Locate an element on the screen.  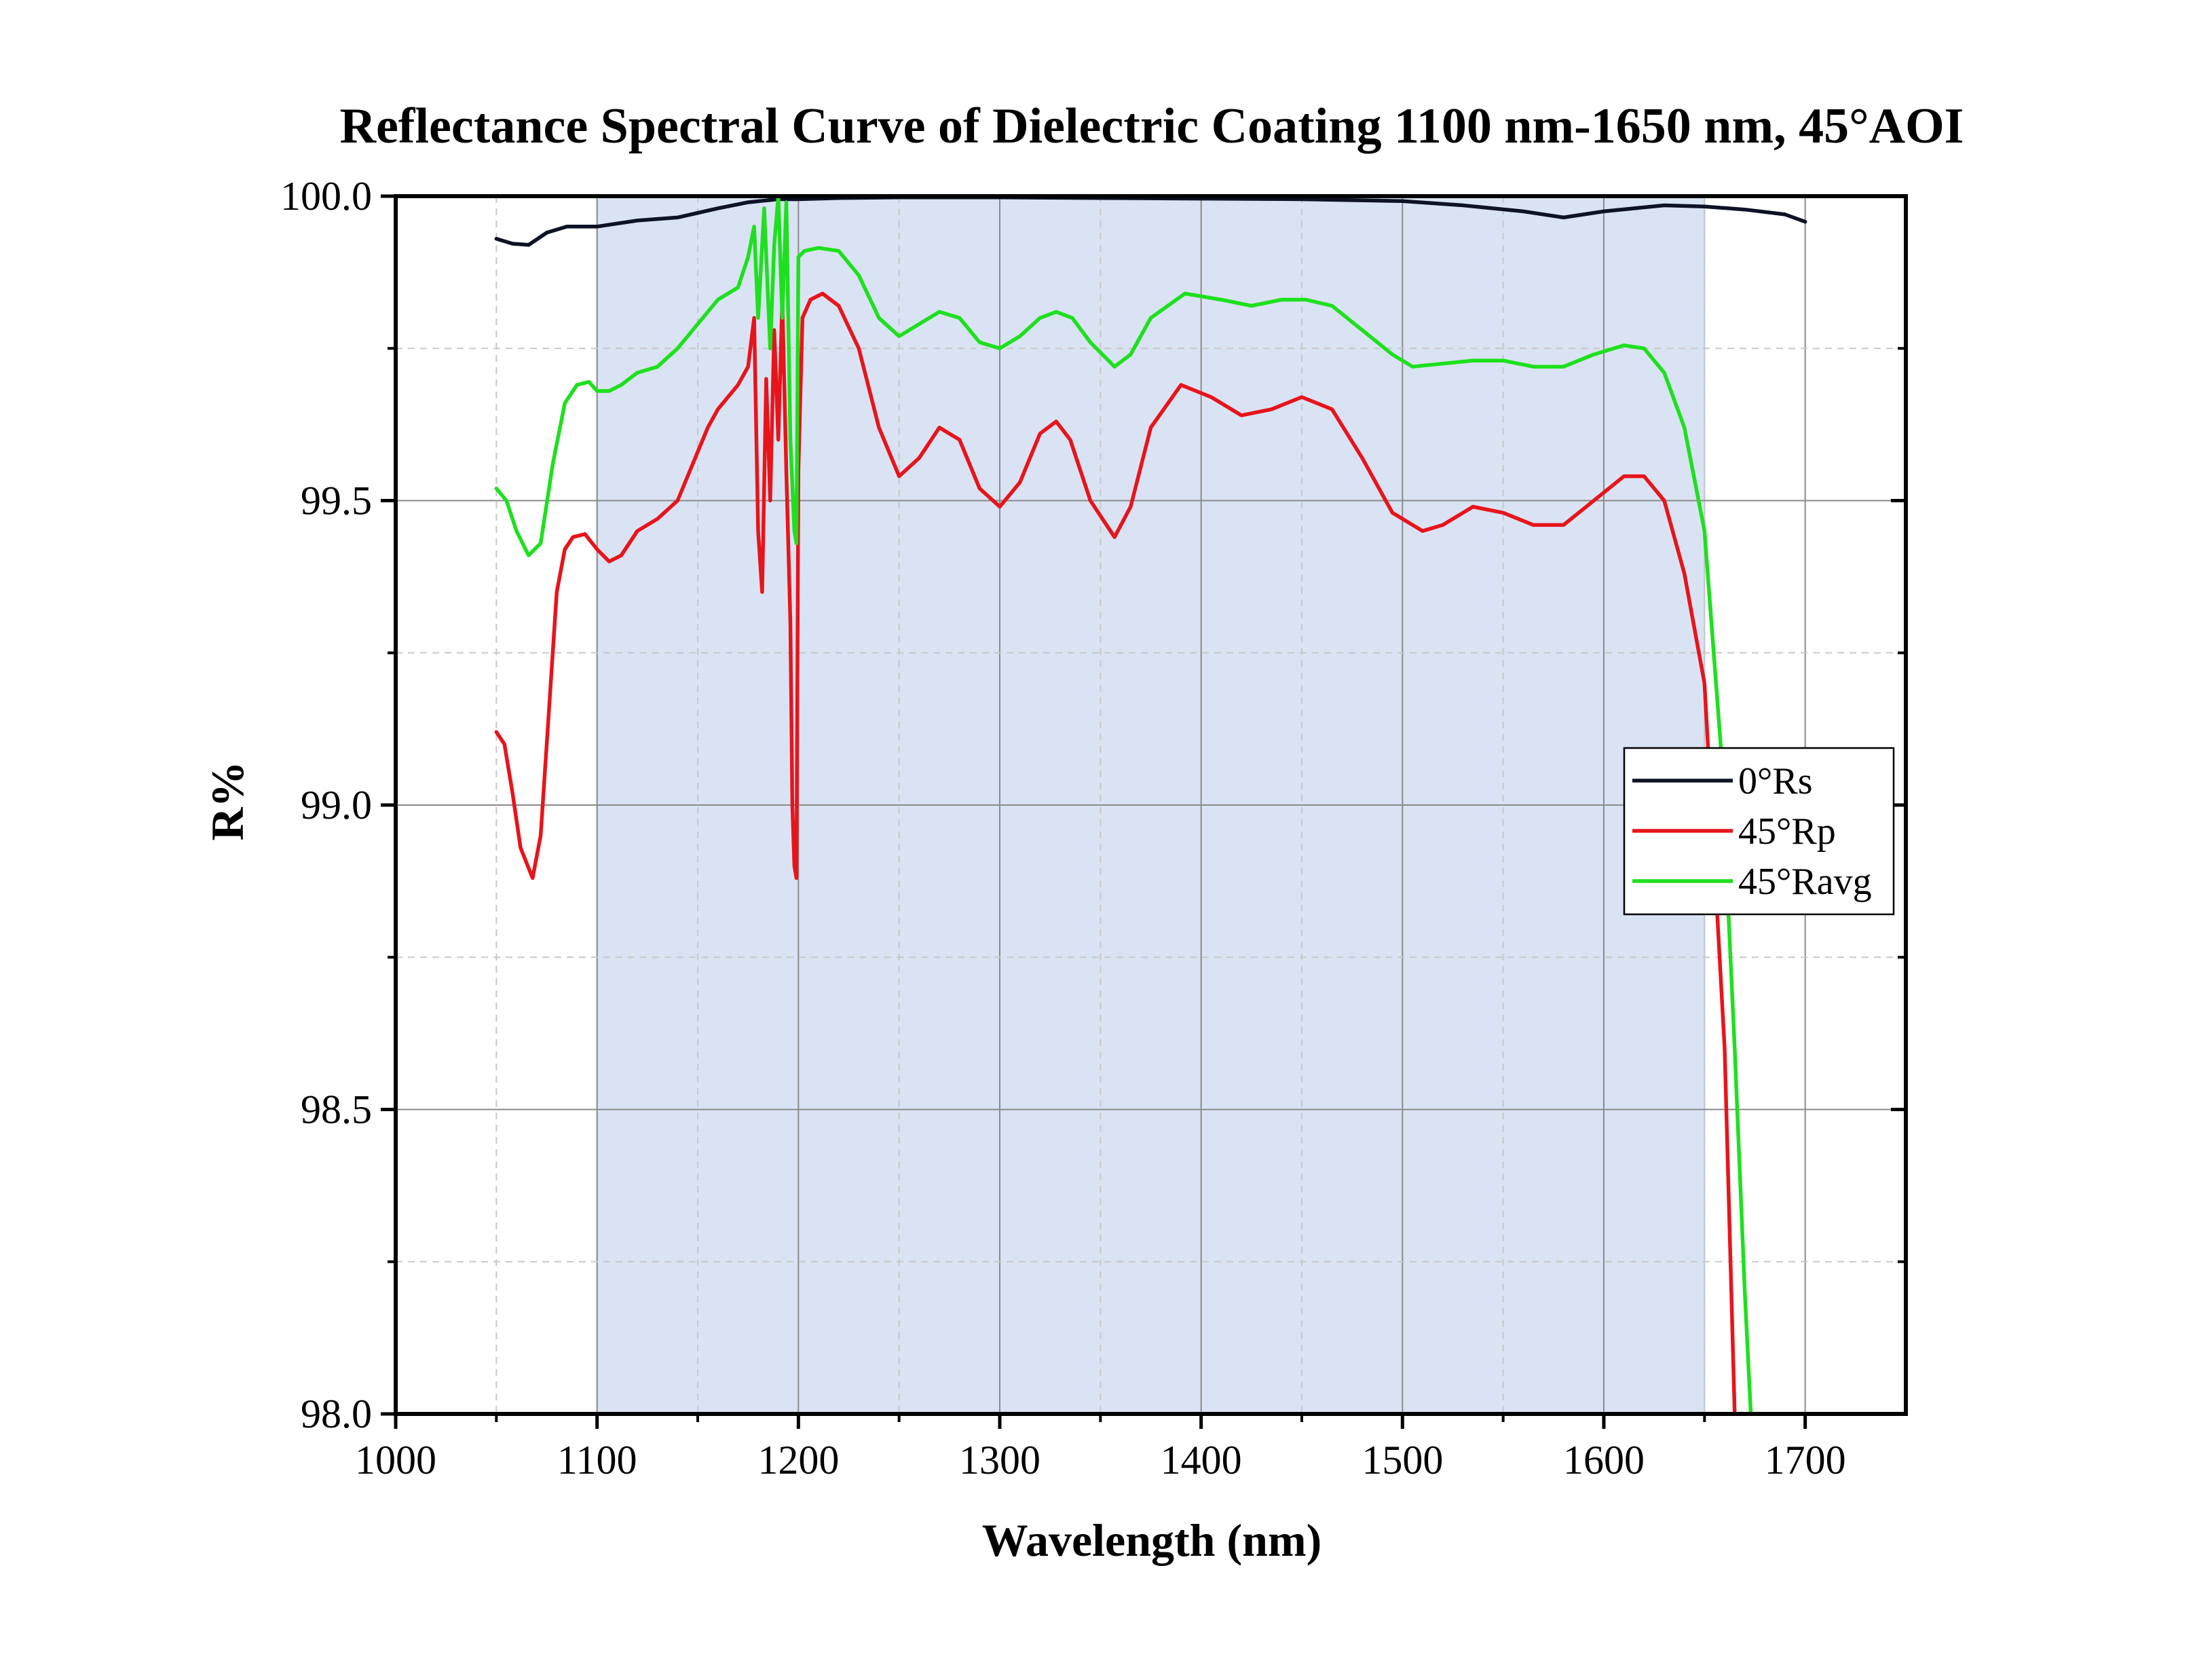
x-tick-label: 1100 is located at coordinates (597, 1460).